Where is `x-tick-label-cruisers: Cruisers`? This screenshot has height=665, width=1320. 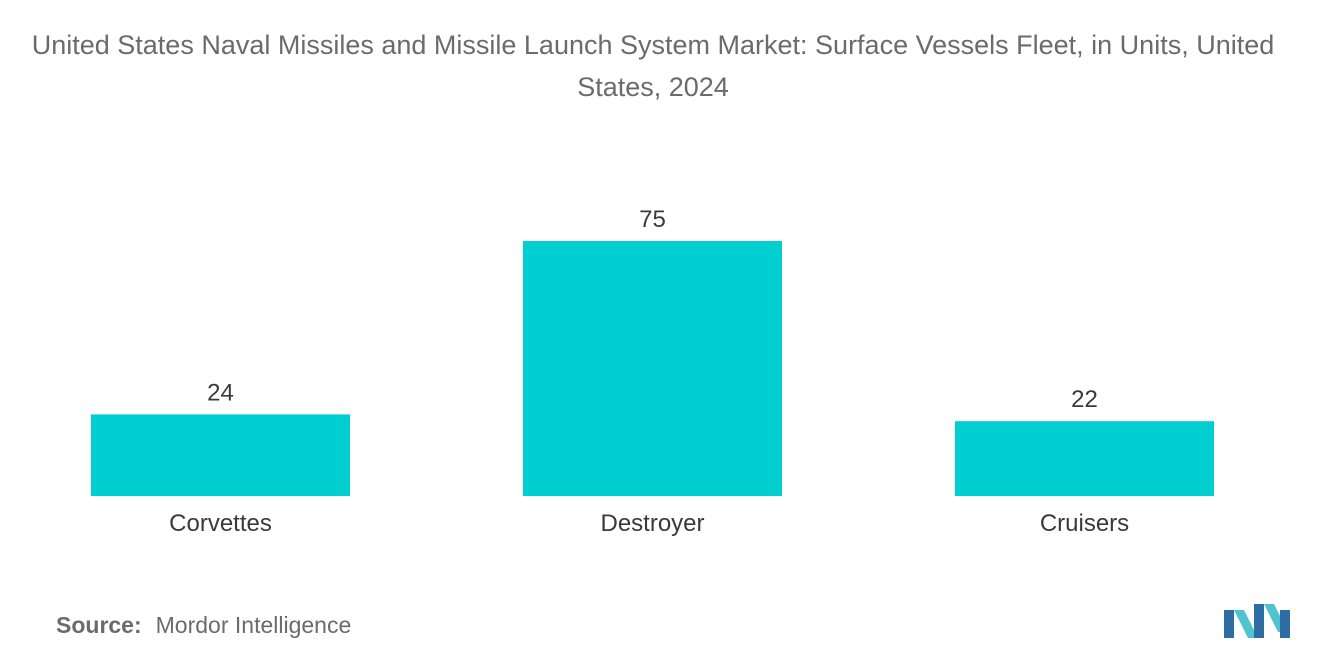 x-tick-label-cruisers: Cruisers is located at coordinates (1084, 523).